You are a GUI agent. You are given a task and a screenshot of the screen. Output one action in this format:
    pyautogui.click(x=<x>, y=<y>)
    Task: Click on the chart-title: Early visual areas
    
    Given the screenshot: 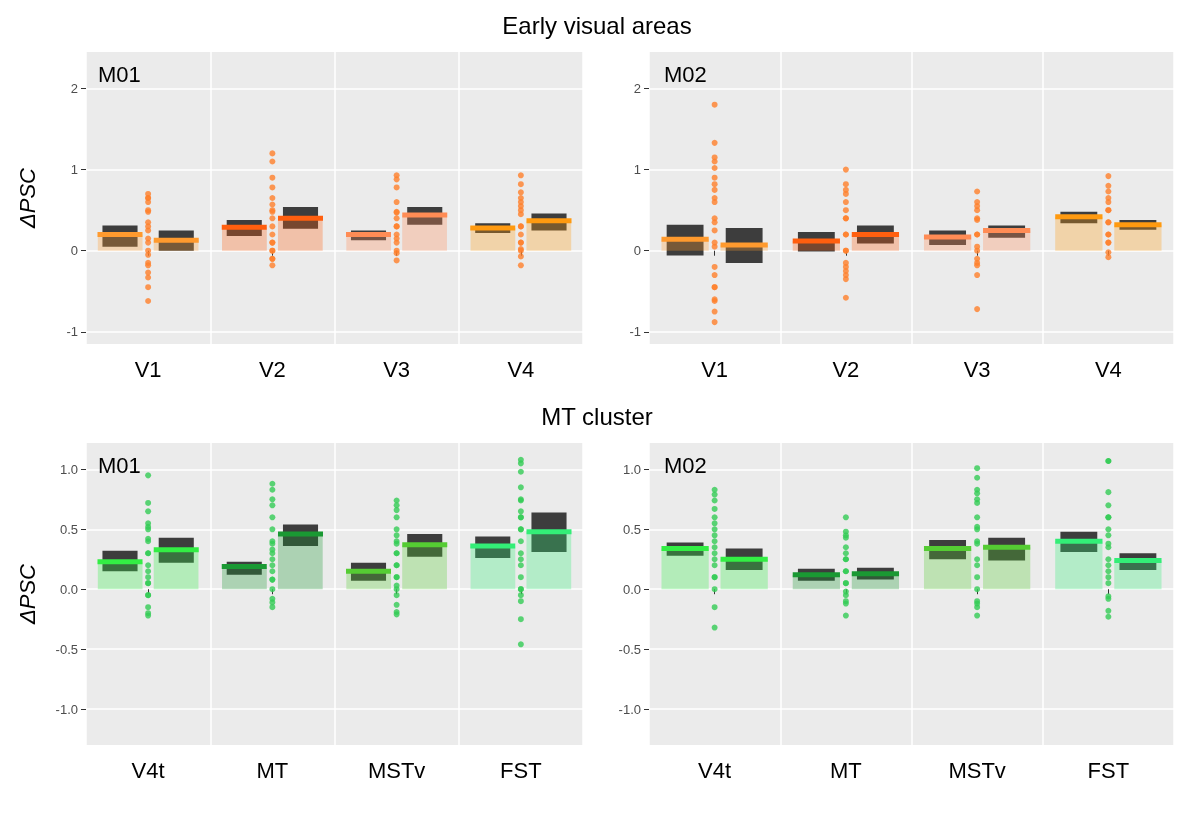 What is the action you would take?
    pyautogui.click(x=597, y=26)
    